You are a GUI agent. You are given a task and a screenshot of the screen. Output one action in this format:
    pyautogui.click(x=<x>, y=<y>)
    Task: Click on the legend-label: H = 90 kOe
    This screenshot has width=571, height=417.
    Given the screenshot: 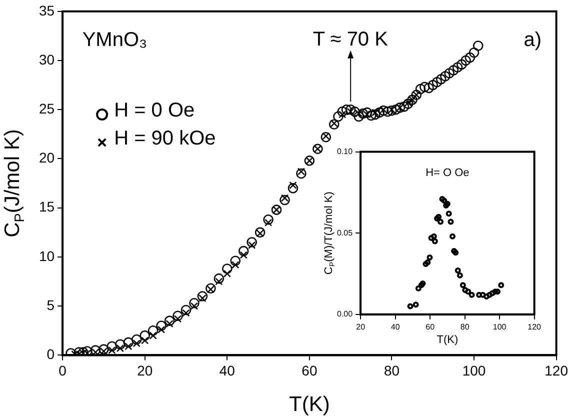 What is the action you would take?
    pyautogui.click(x=165, y=139)
    